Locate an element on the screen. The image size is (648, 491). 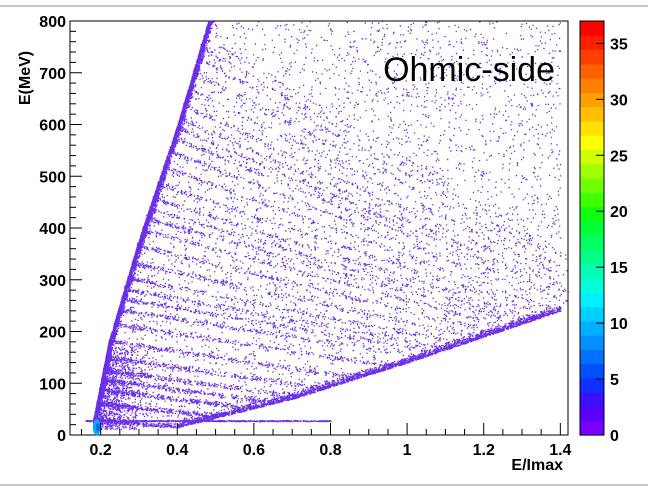
colorbar-tick-label: 20 is located at coordinates (619, 212).